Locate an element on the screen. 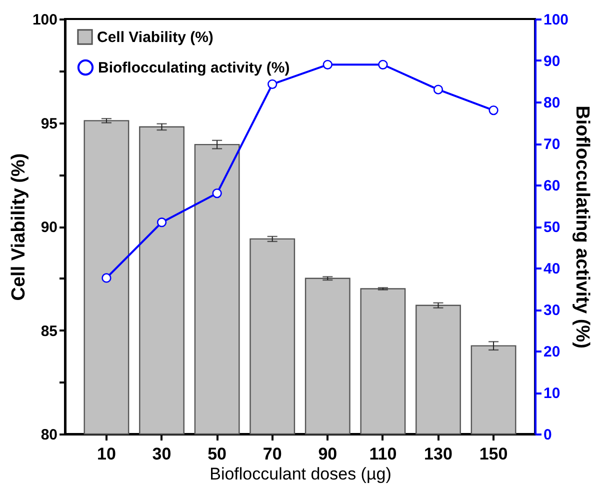 This screenshot has width=614, height=496. x-tick-label: 150 is located at coordinates (493, 454).